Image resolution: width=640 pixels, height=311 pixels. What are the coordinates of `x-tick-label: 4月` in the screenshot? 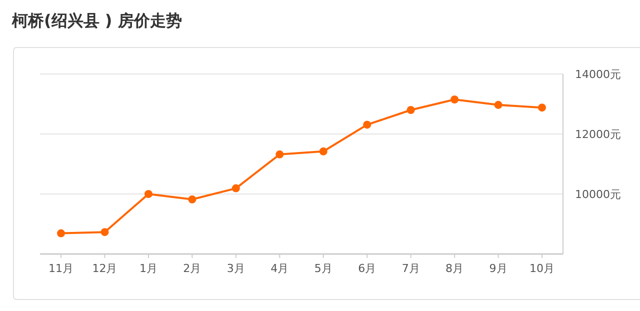 It's located at (279, 268).